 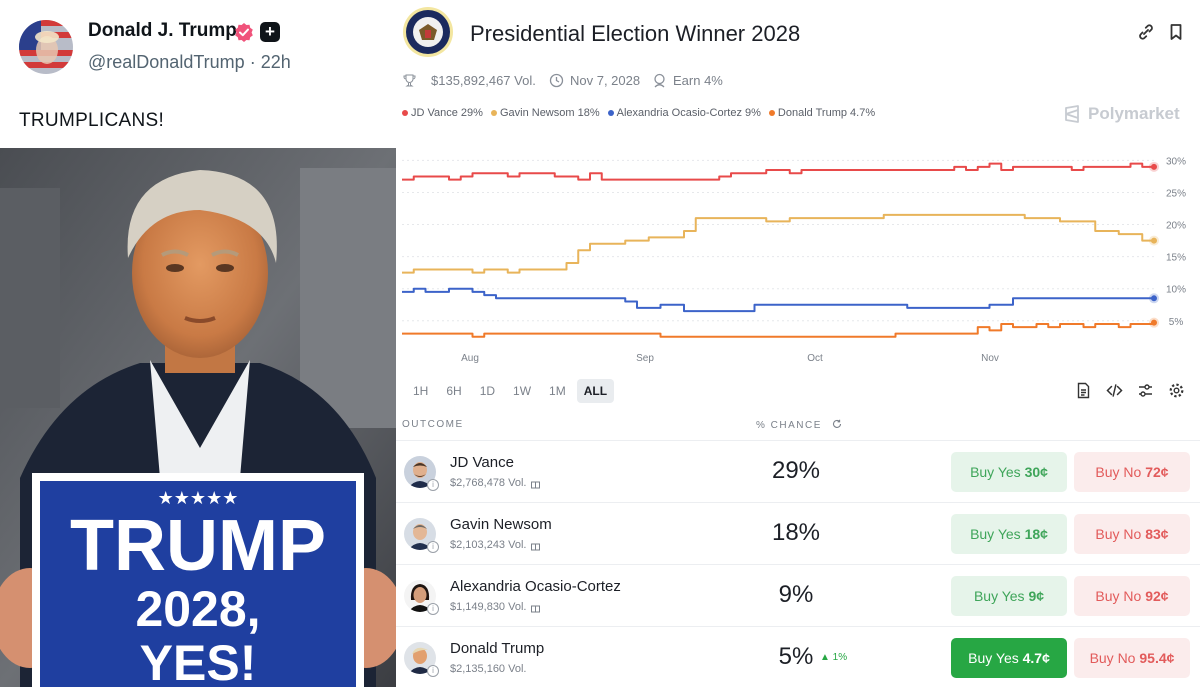 I want to click on chance-value: 29%, so click(x=796, y=470).